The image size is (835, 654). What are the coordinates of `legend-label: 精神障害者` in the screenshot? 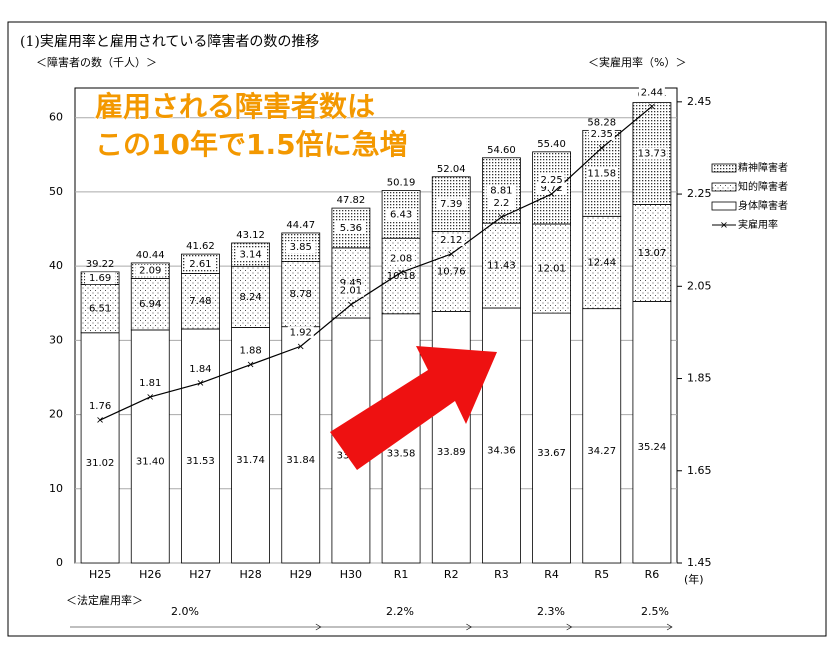 It's located at (763, 167).